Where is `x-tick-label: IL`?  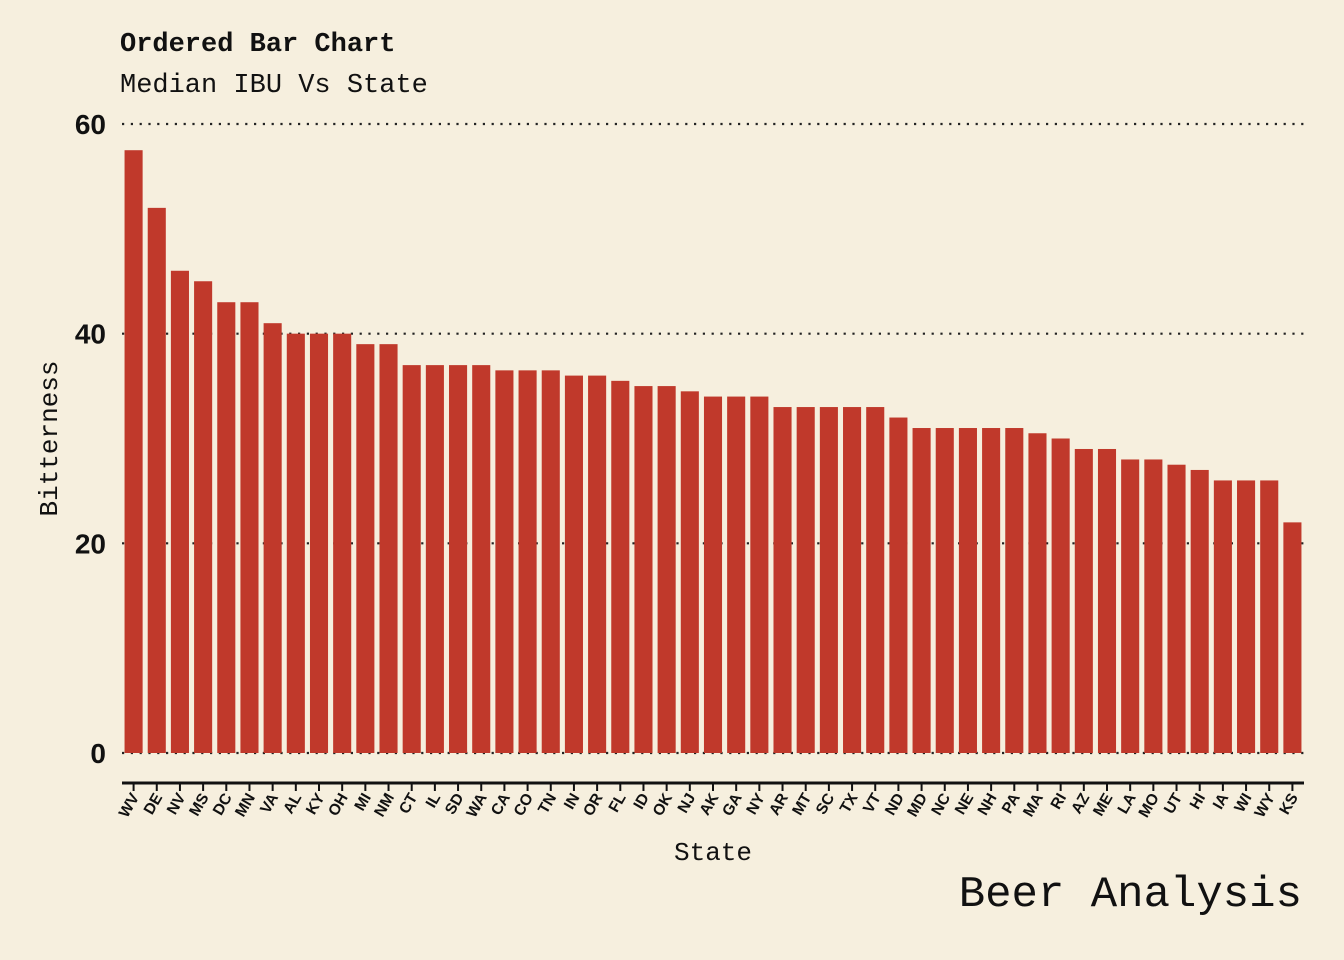
x-tick-label: IL is located at coordinates (434, 801).